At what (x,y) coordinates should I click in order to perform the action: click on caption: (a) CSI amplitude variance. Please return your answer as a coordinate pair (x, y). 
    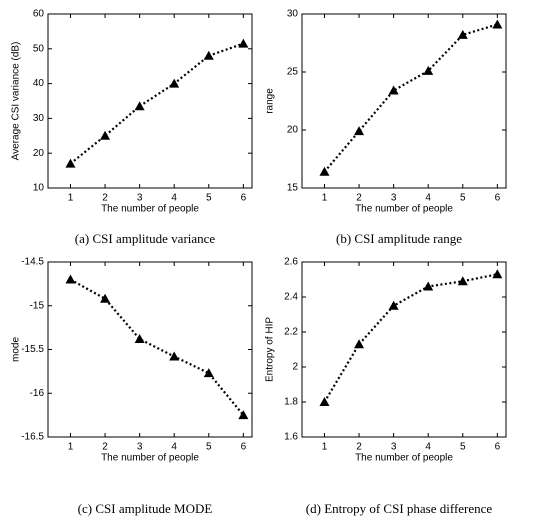
    Looking at the image, I should click on (145, 238).